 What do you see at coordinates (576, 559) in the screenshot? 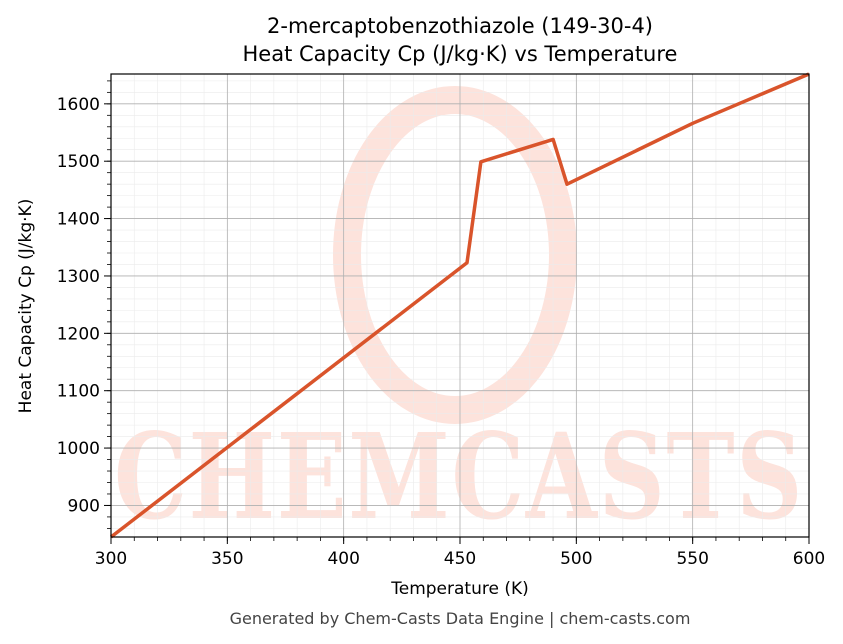
I see `x-tick-label: 500` at bounding box center [576, 559].